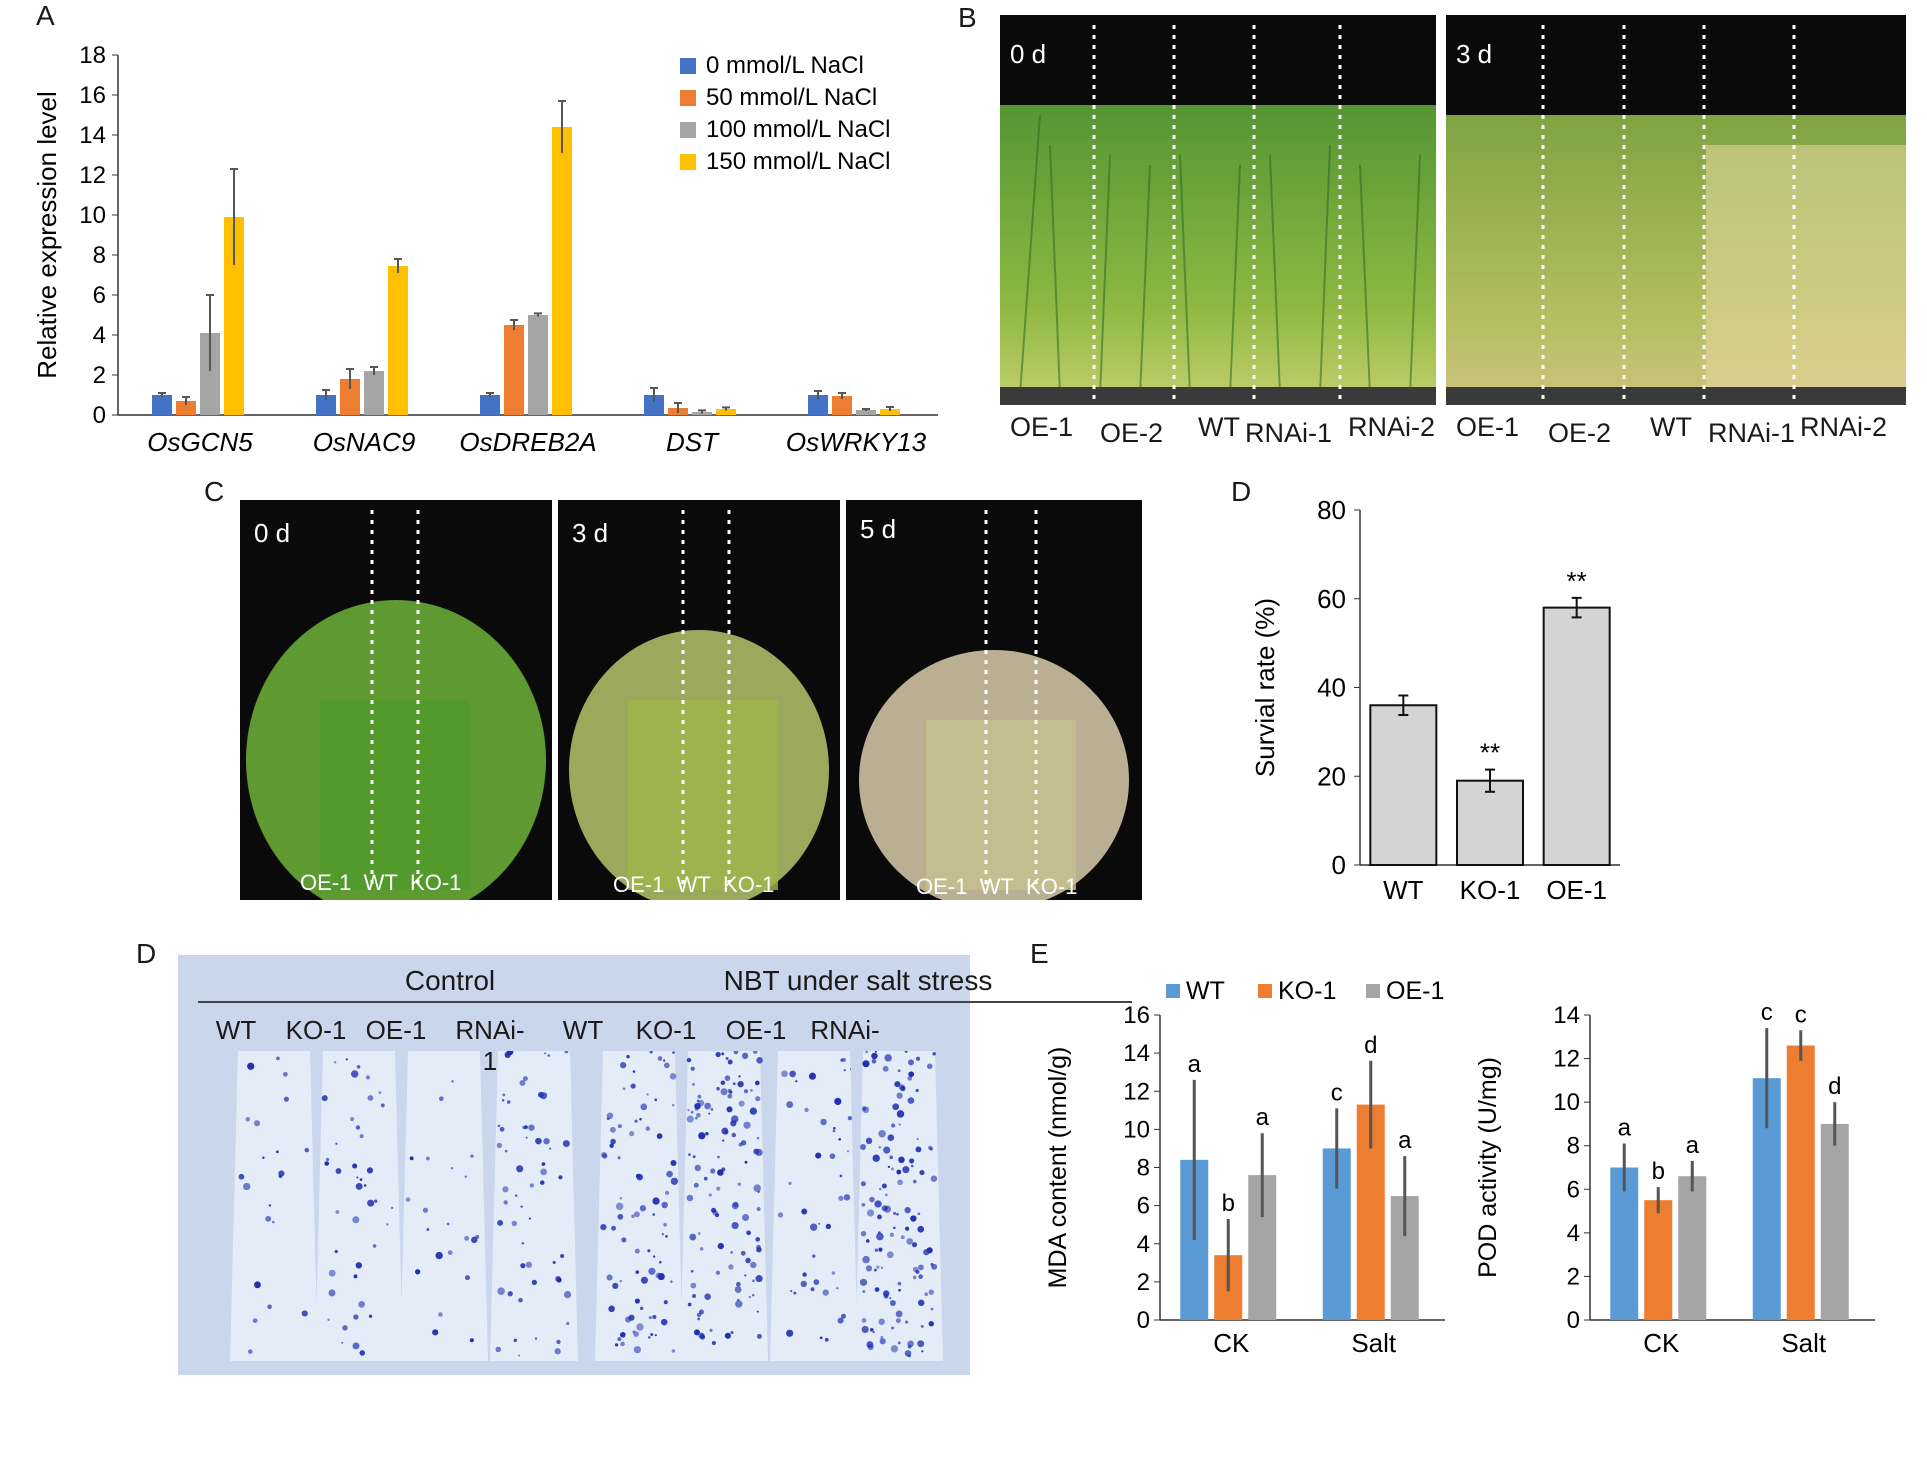  I want to click on photo-c-day0-oe1: OE-1, so click(326, 882).